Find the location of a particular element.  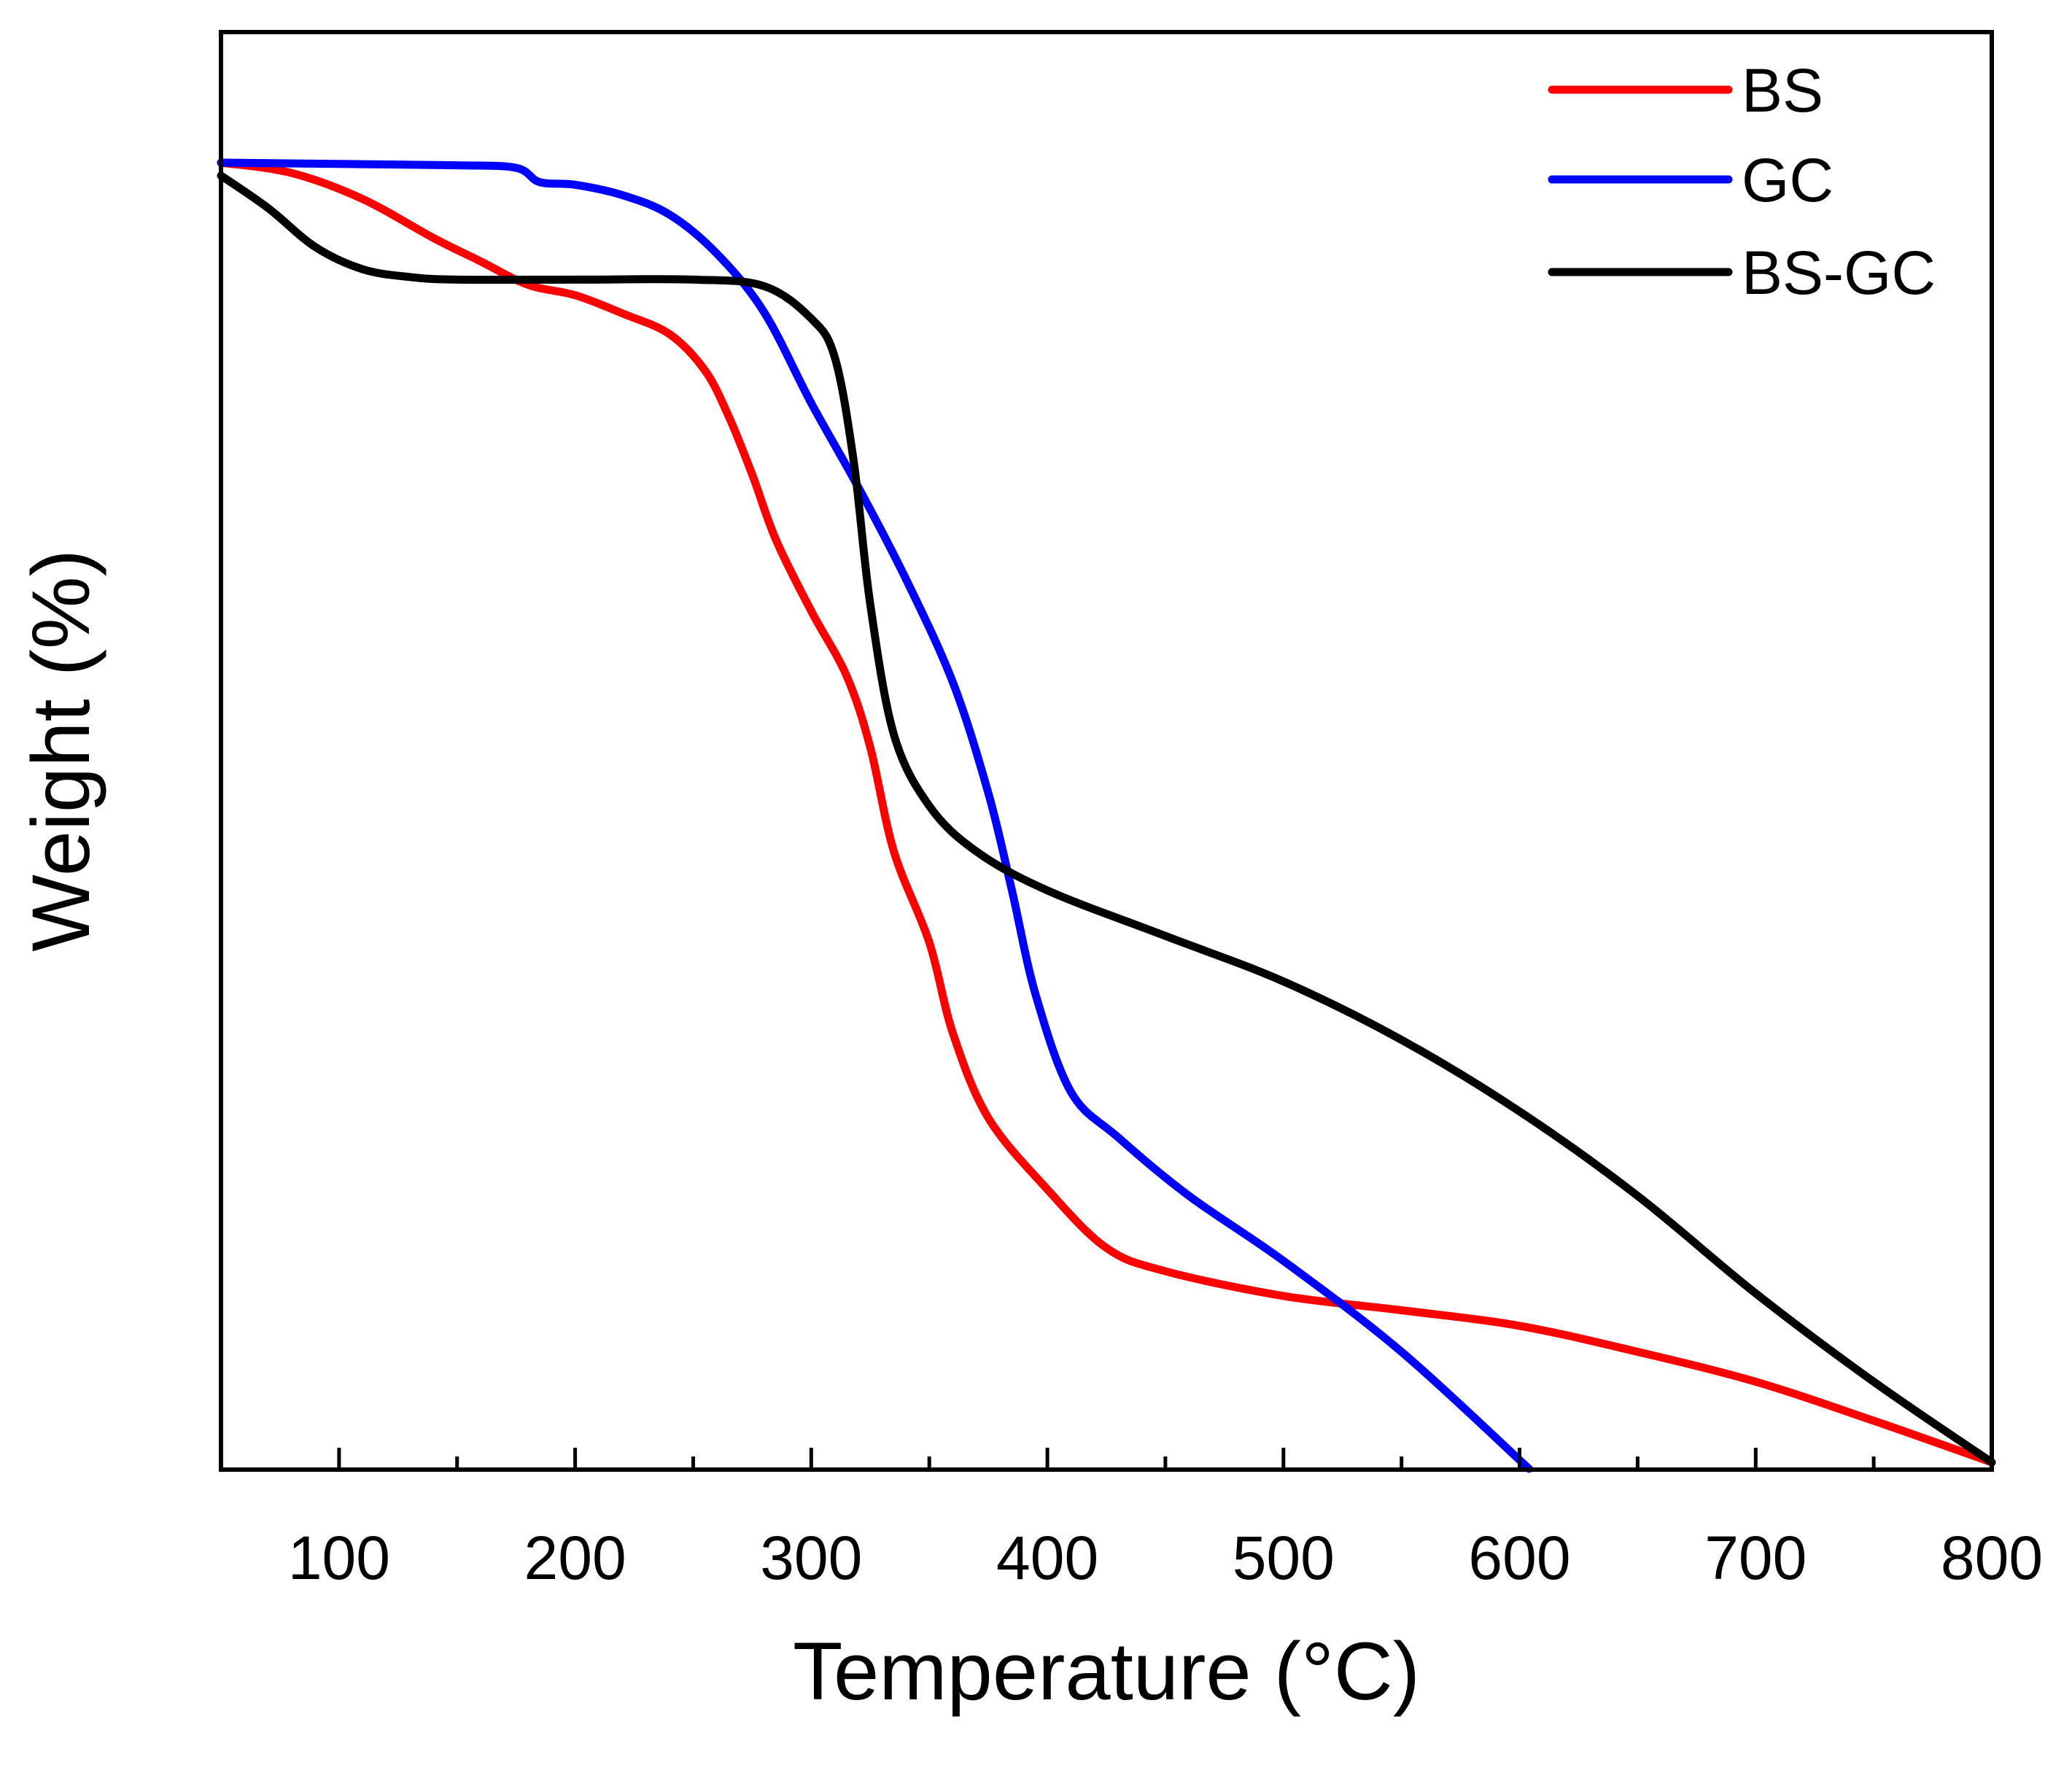

y-axis-title: Weight (%) is located at coordinates (60, 750).